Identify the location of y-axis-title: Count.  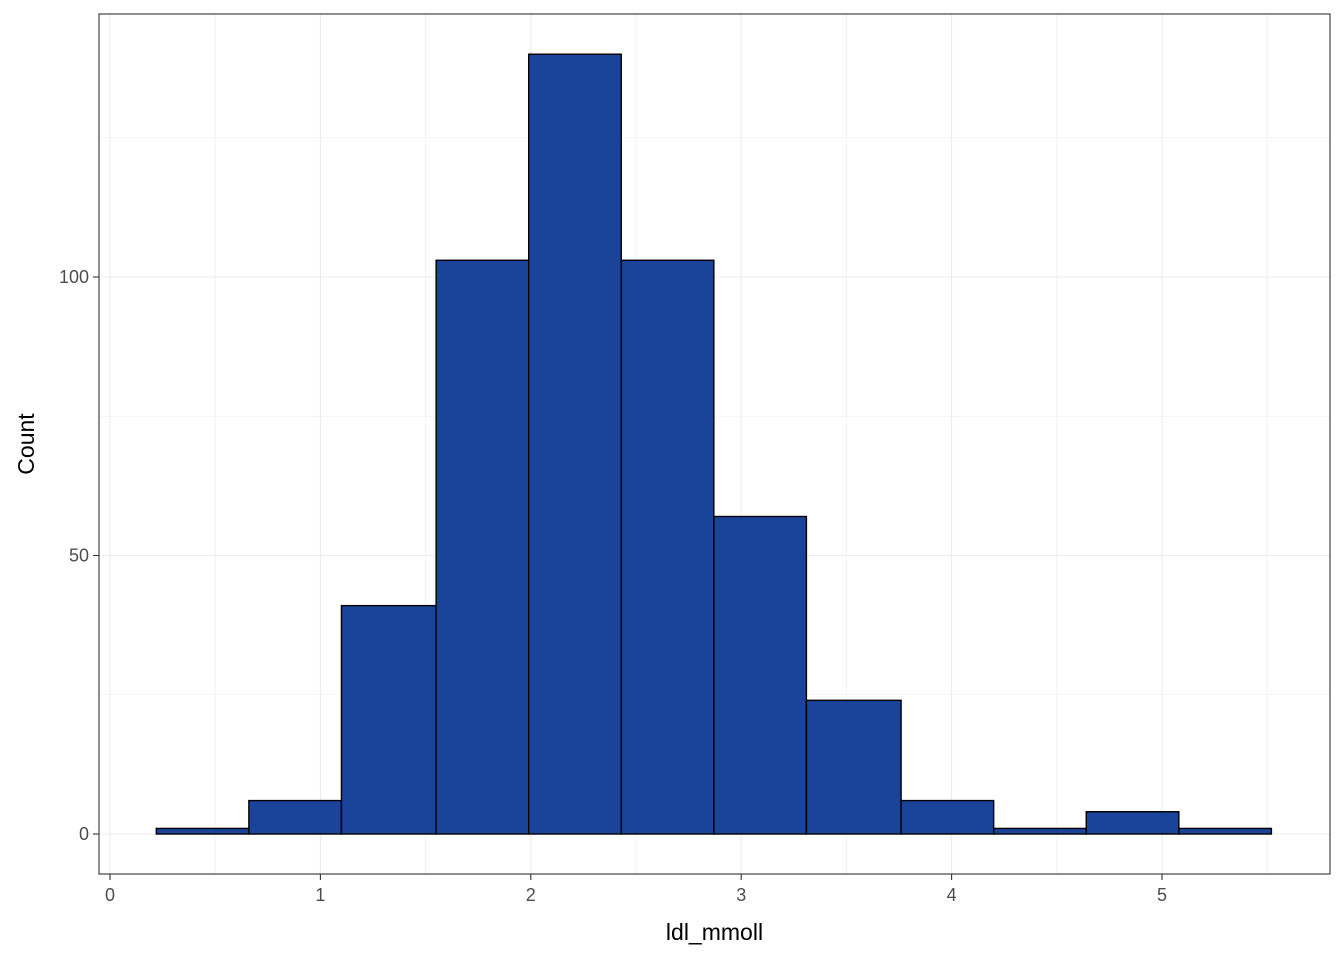
(26, 444).